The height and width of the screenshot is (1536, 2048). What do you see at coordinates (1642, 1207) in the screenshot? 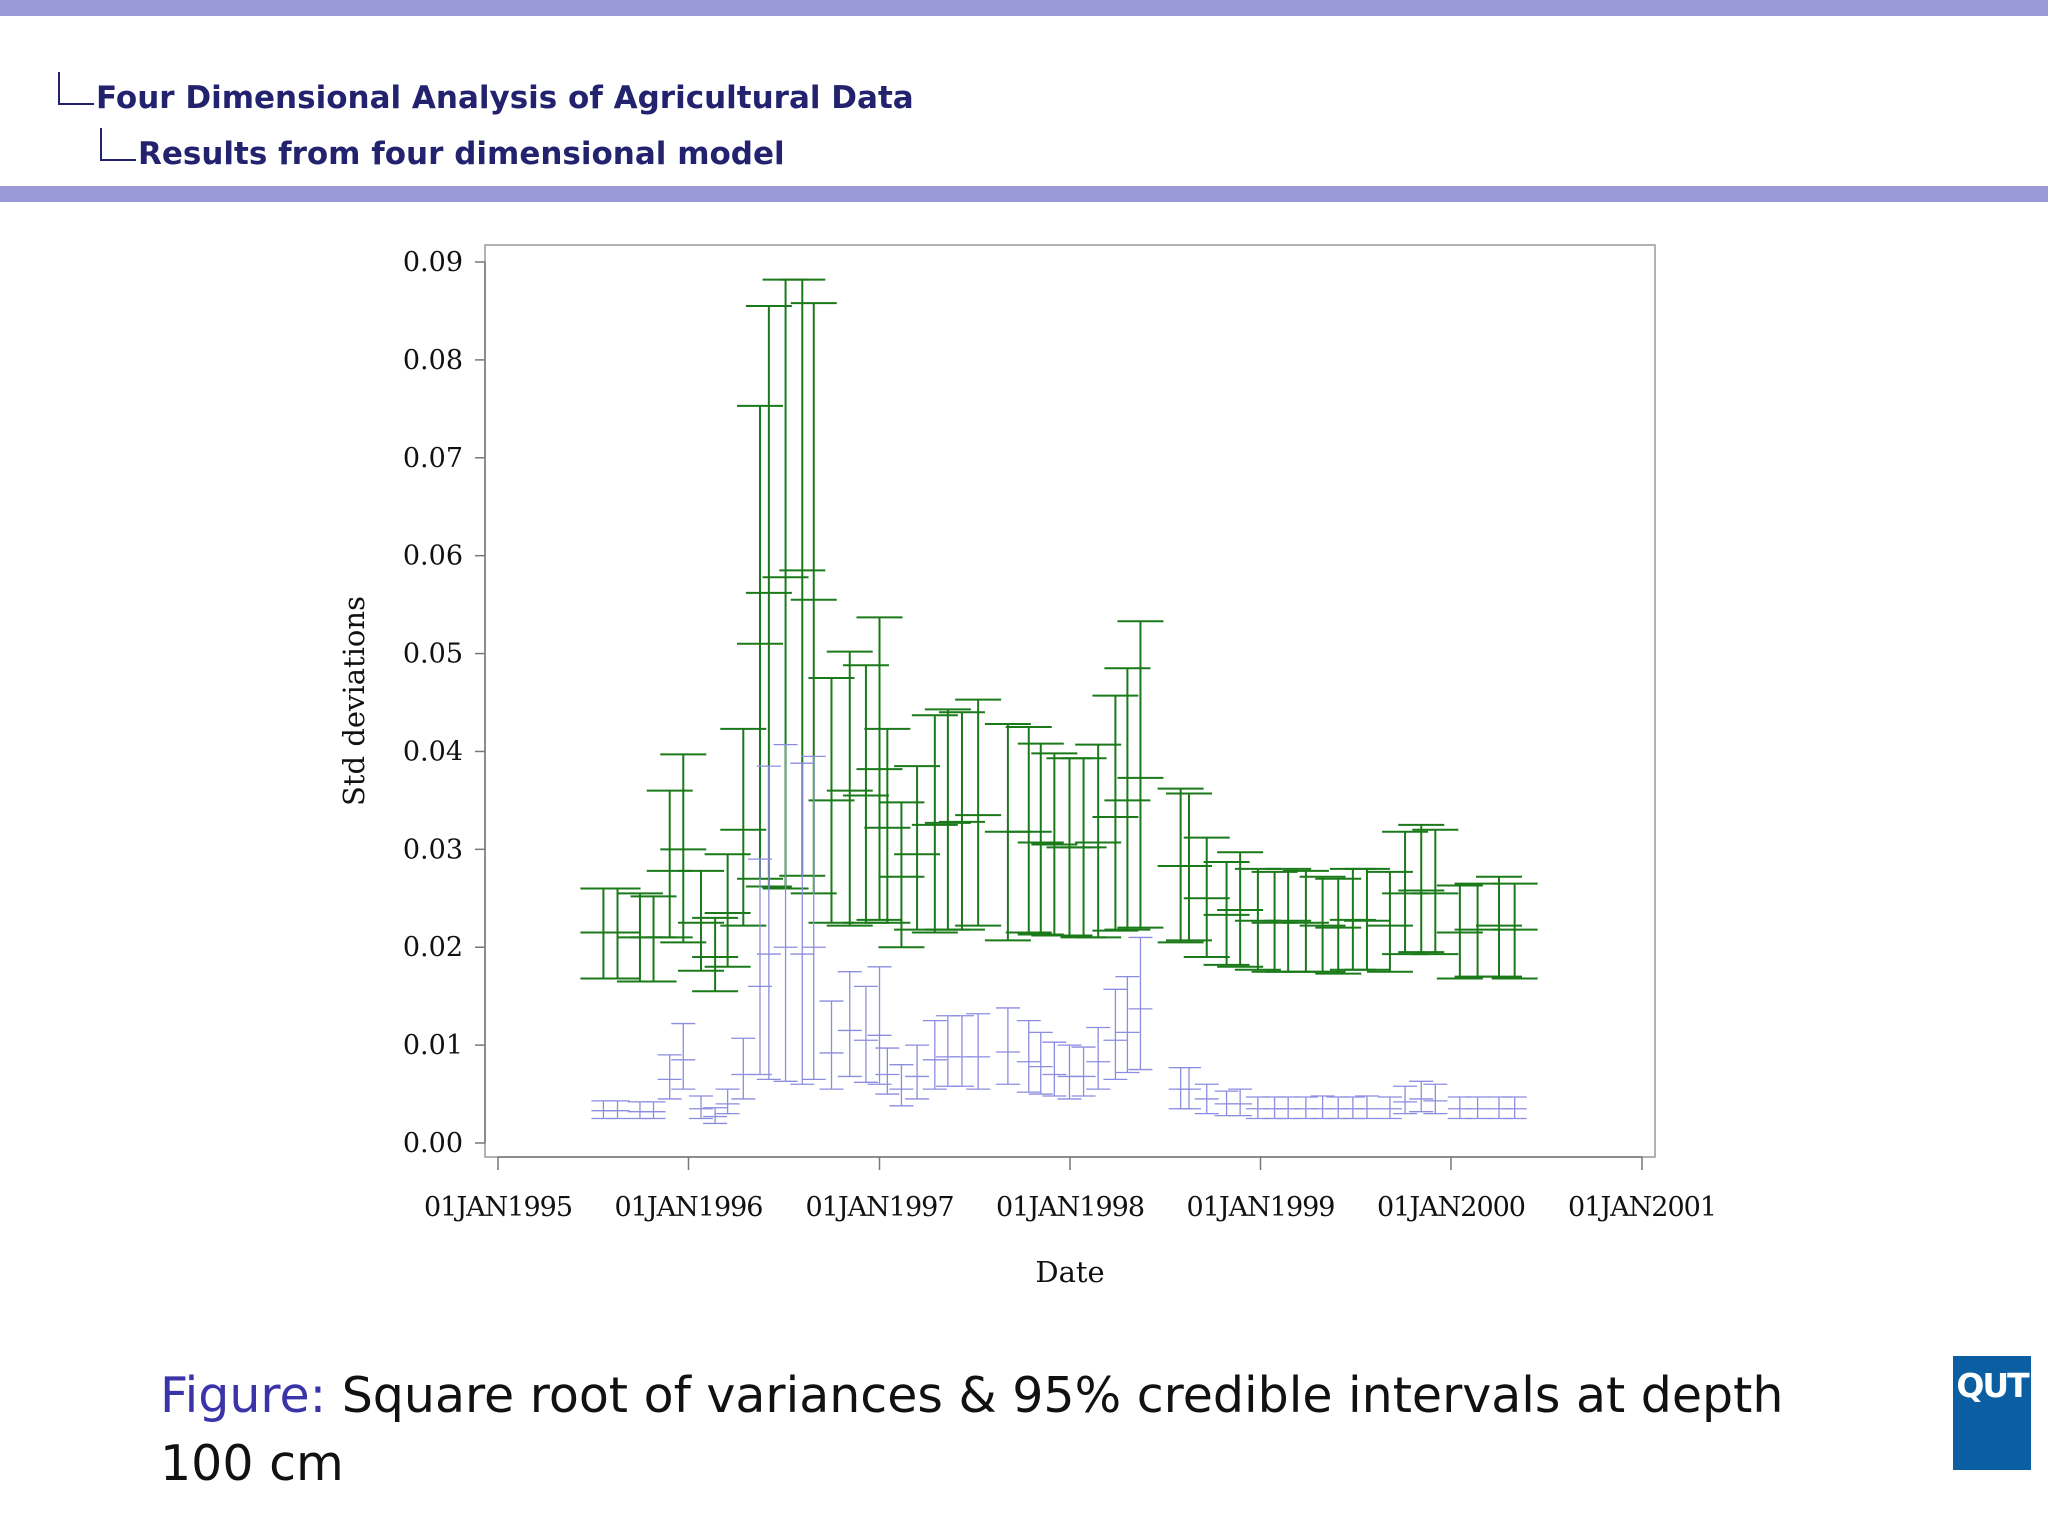
I see `x-tick-label: 01JAN2001` at bounding box center [1642, 1207].